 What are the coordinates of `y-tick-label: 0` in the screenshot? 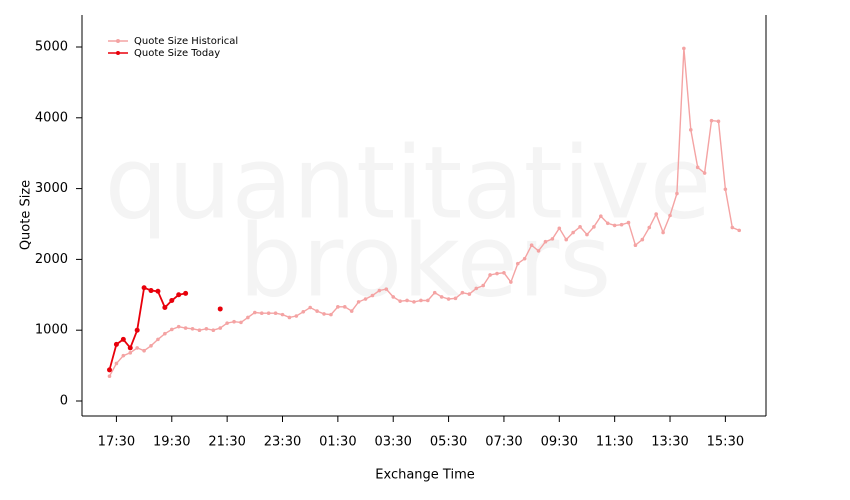 It's located at (64, 400).